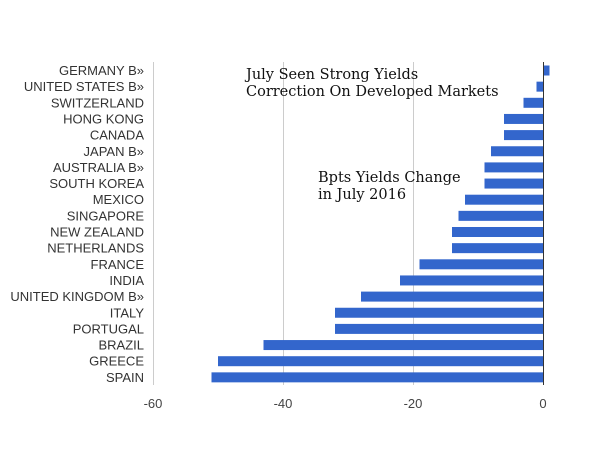 The height and width of the screenshot is (457, 603). I want to click on category-label: GREECE, so click(116, 361).